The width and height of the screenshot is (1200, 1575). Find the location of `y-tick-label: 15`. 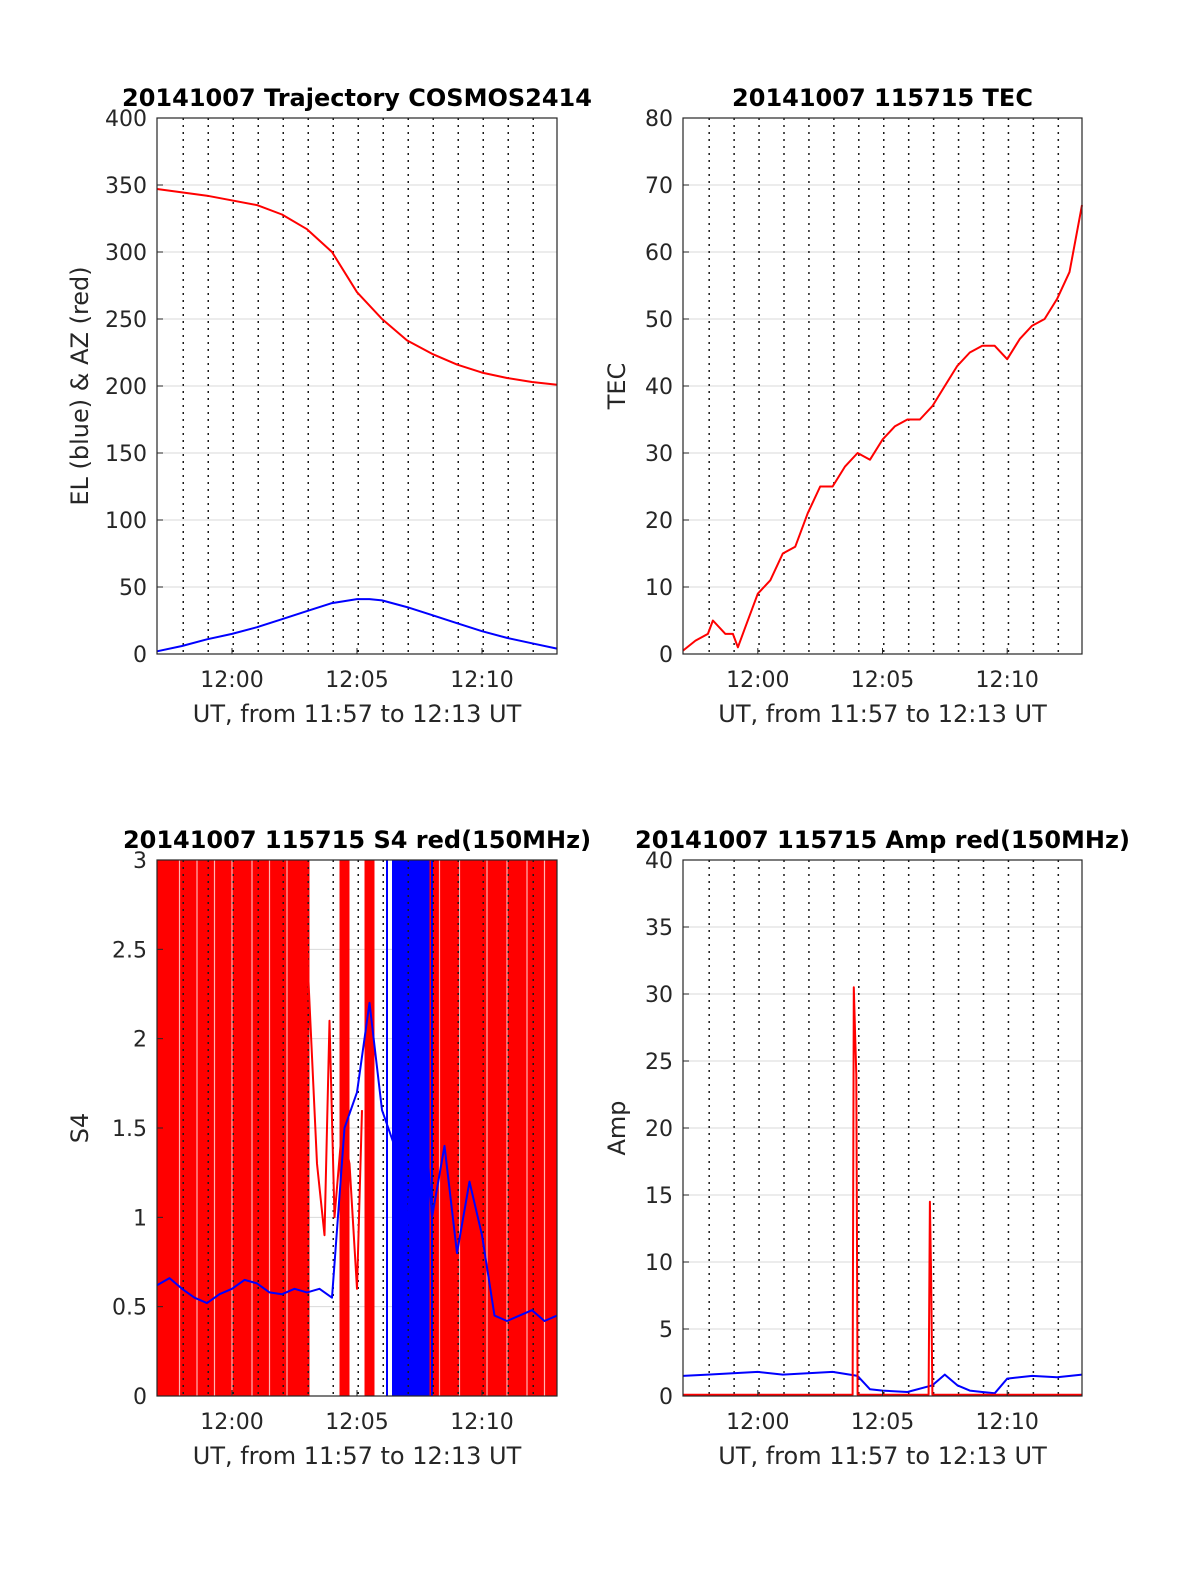

y-tick-label: 15 is located at coordinates (659, 1196).